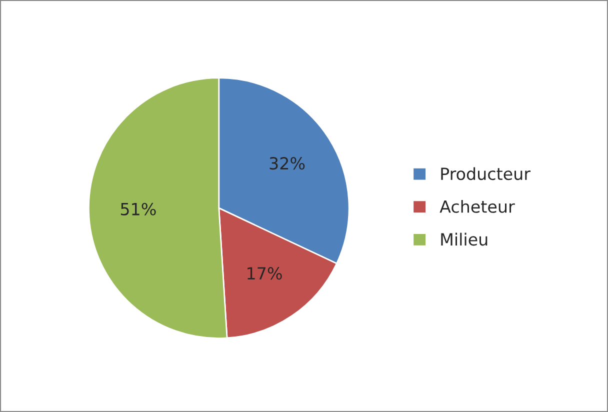 The height and width of the screenshot is (412, 608). I want to click on legend-label: Acheteur, so click(477, 206).